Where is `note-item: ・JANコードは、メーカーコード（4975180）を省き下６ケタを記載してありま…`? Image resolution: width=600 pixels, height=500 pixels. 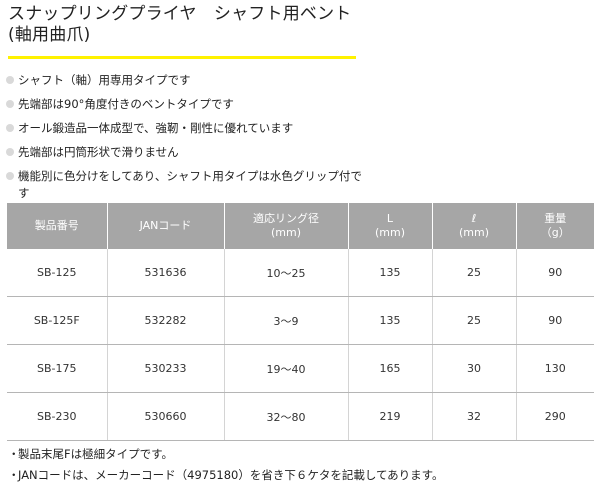 note-item: ・JANコードは、メーカーコード（4975180）を省き下６ケタを記載してありま… is located at coordinates (300, 475).